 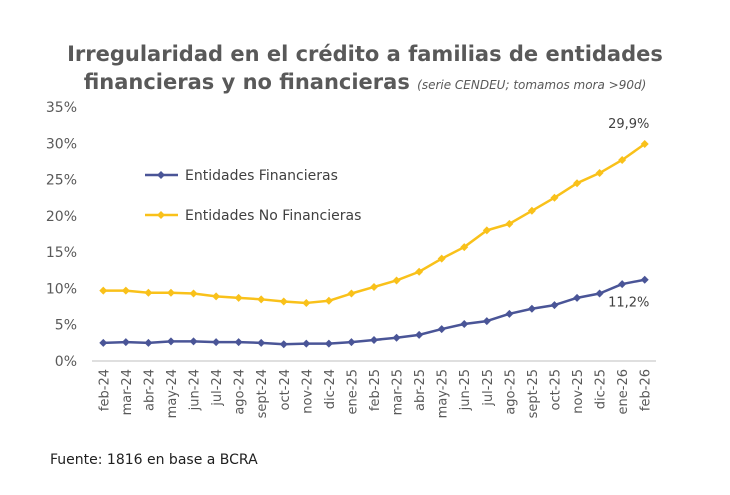 What do you see at coordinates (420, 390) in the screenshot?
I see `x-tick-label: abr-25` at bounding box center [420, 390].